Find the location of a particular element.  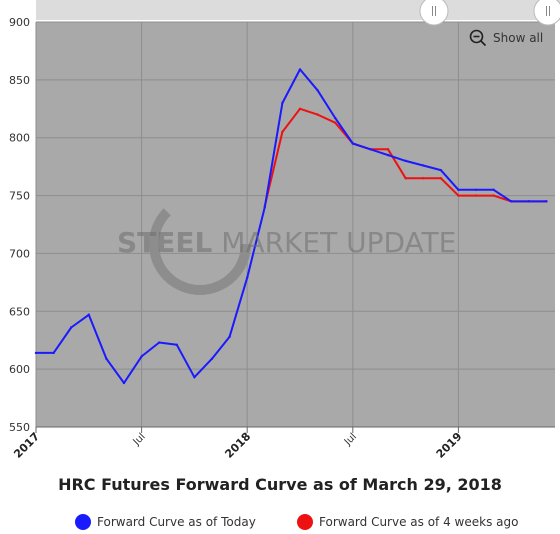

watermark-bold: STEEL is located at coordinates (165, 242).